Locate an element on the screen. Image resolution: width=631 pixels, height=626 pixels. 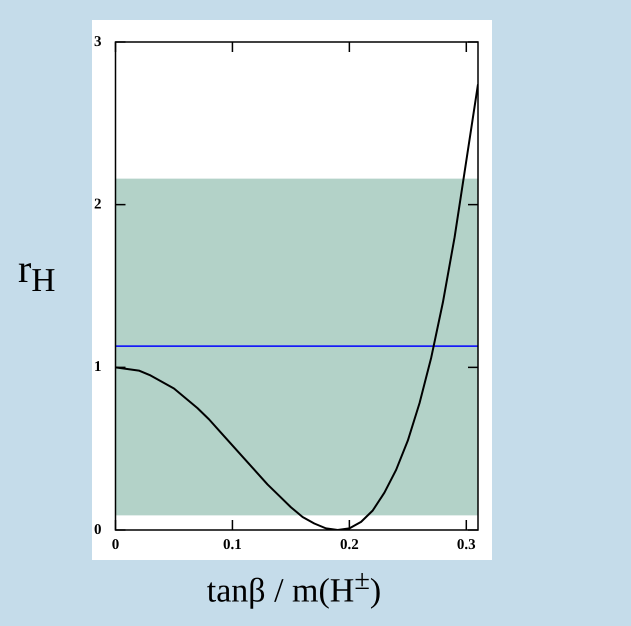
x-tick-label: 0.3 is located at coordinates (466, 544).